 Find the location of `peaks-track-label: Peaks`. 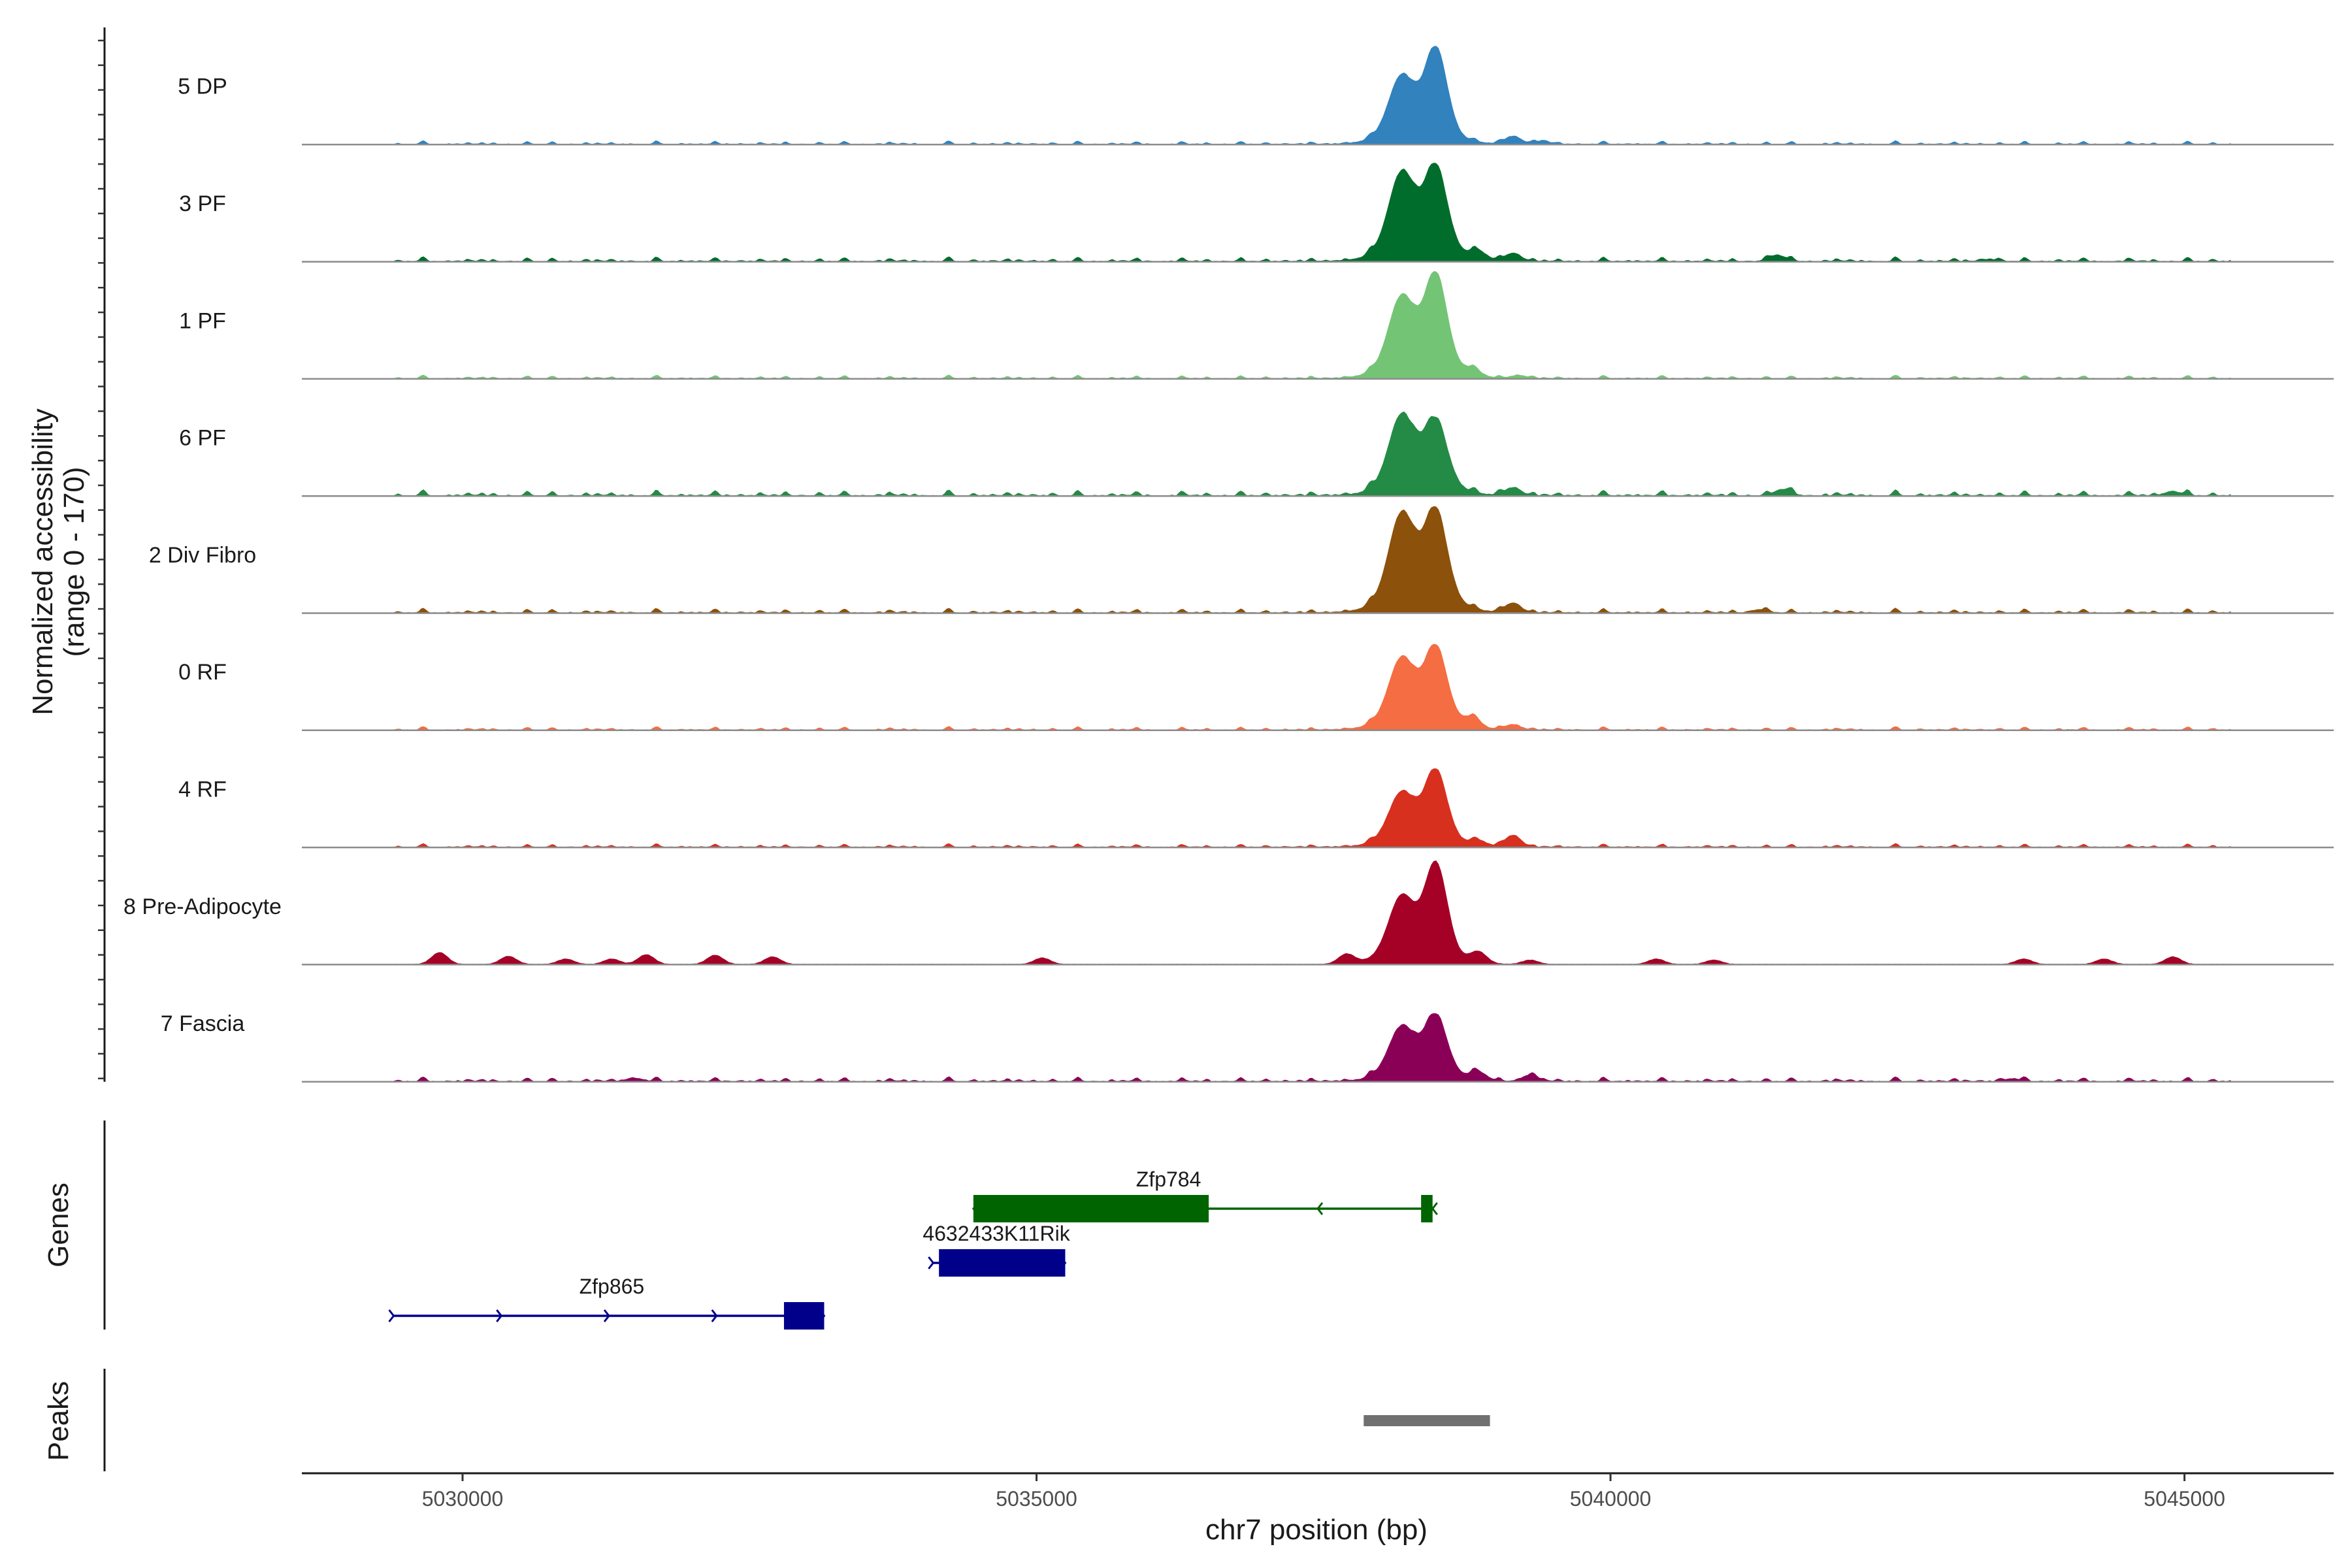

peaks-track-label: Peaks is located at coordinates (58, 1421).